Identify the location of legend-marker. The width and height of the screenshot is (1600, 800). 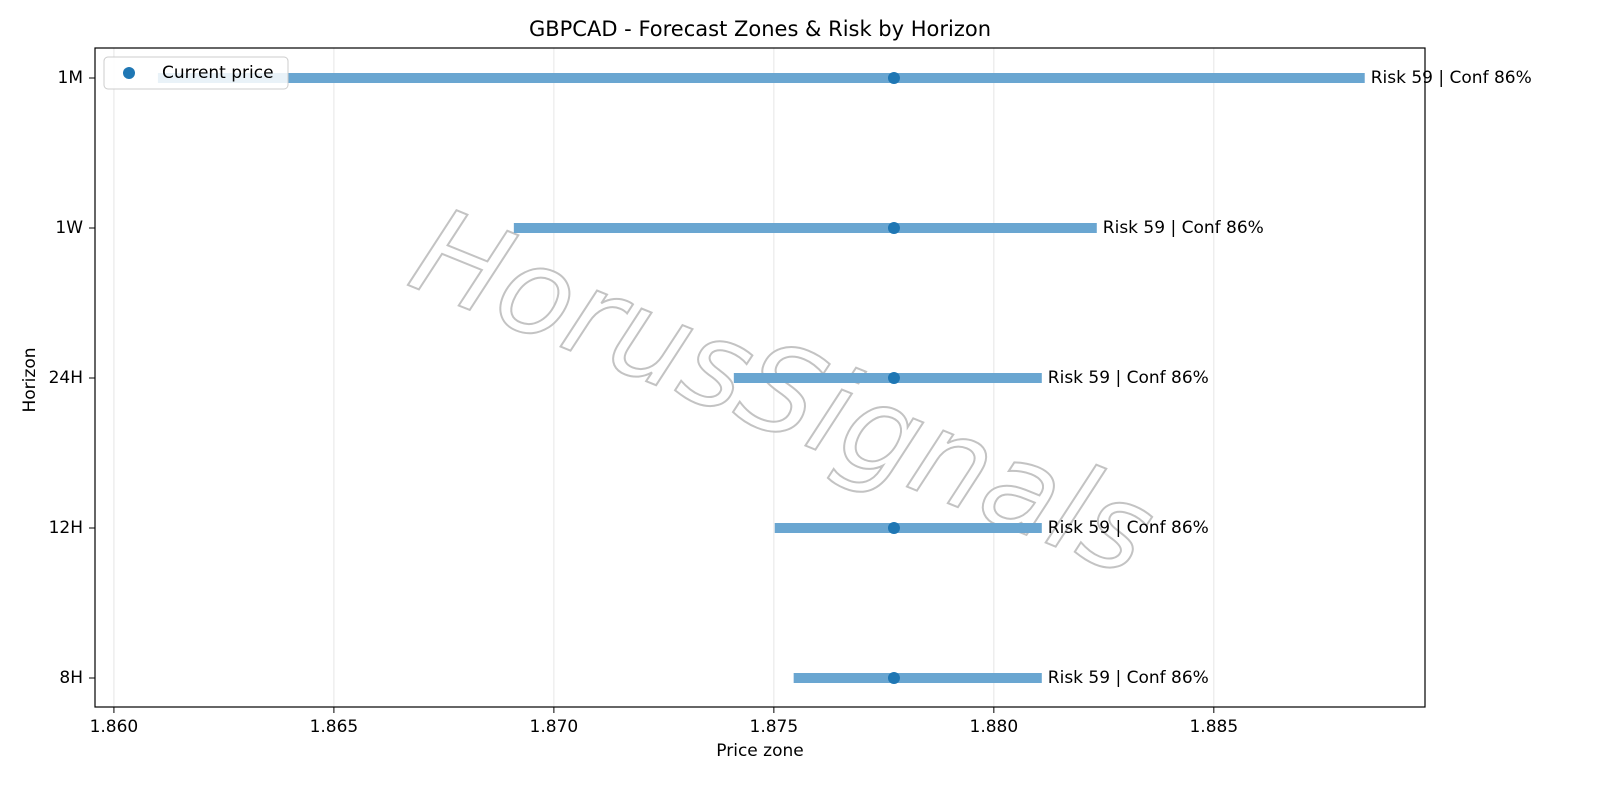
(129, 73).